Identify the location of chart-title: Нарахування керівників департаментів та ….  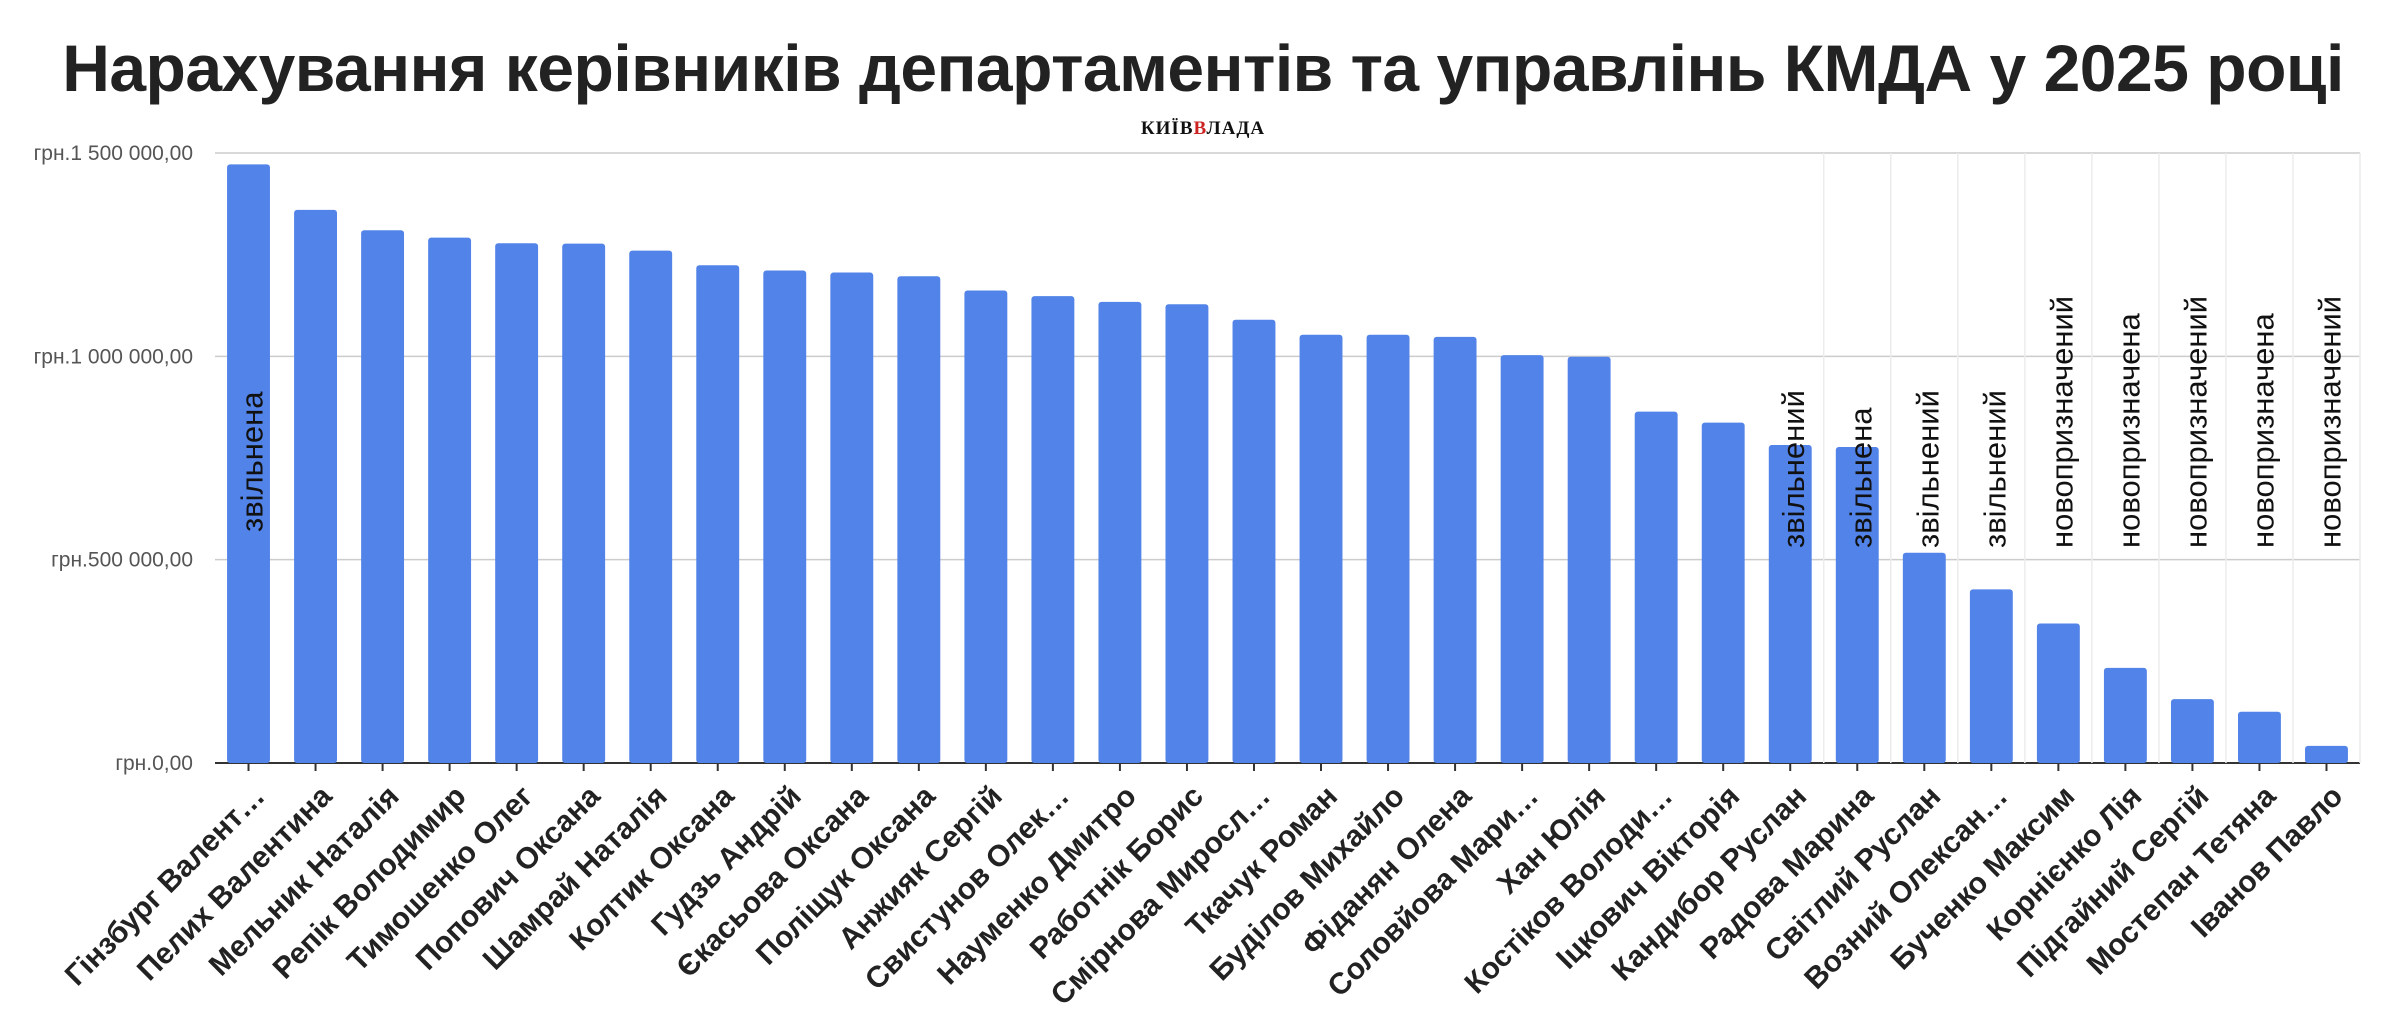
(1203, 68).